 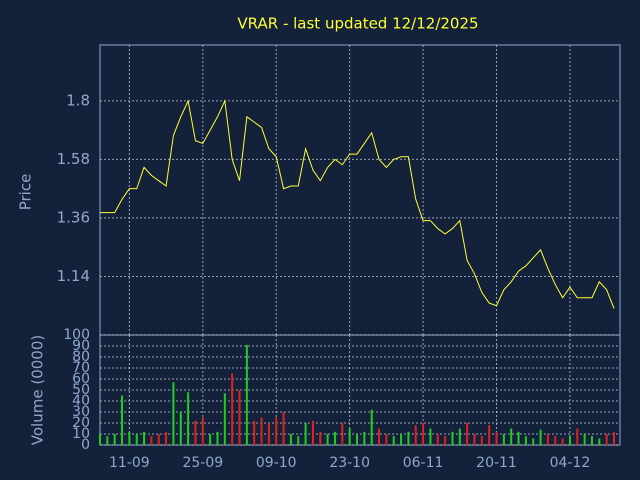 I want to click on x-tick-label: 06-11, so click(x=423, y=463).